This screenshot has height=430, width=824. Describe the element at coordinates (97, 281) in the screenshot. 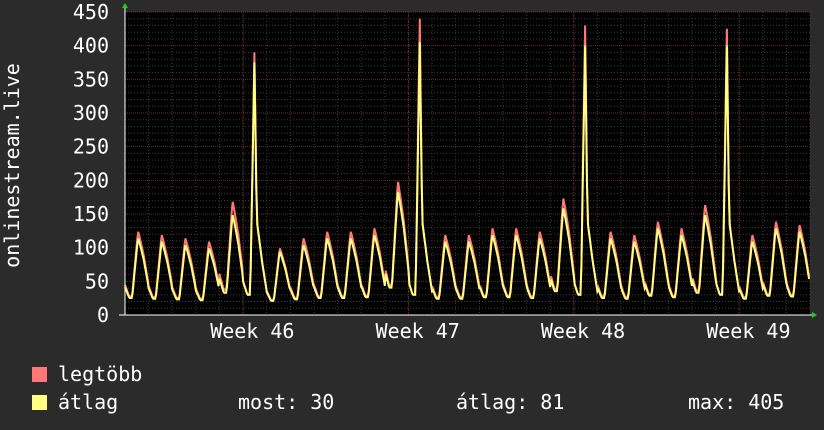

I see `y-tick-label: 50` at that location.